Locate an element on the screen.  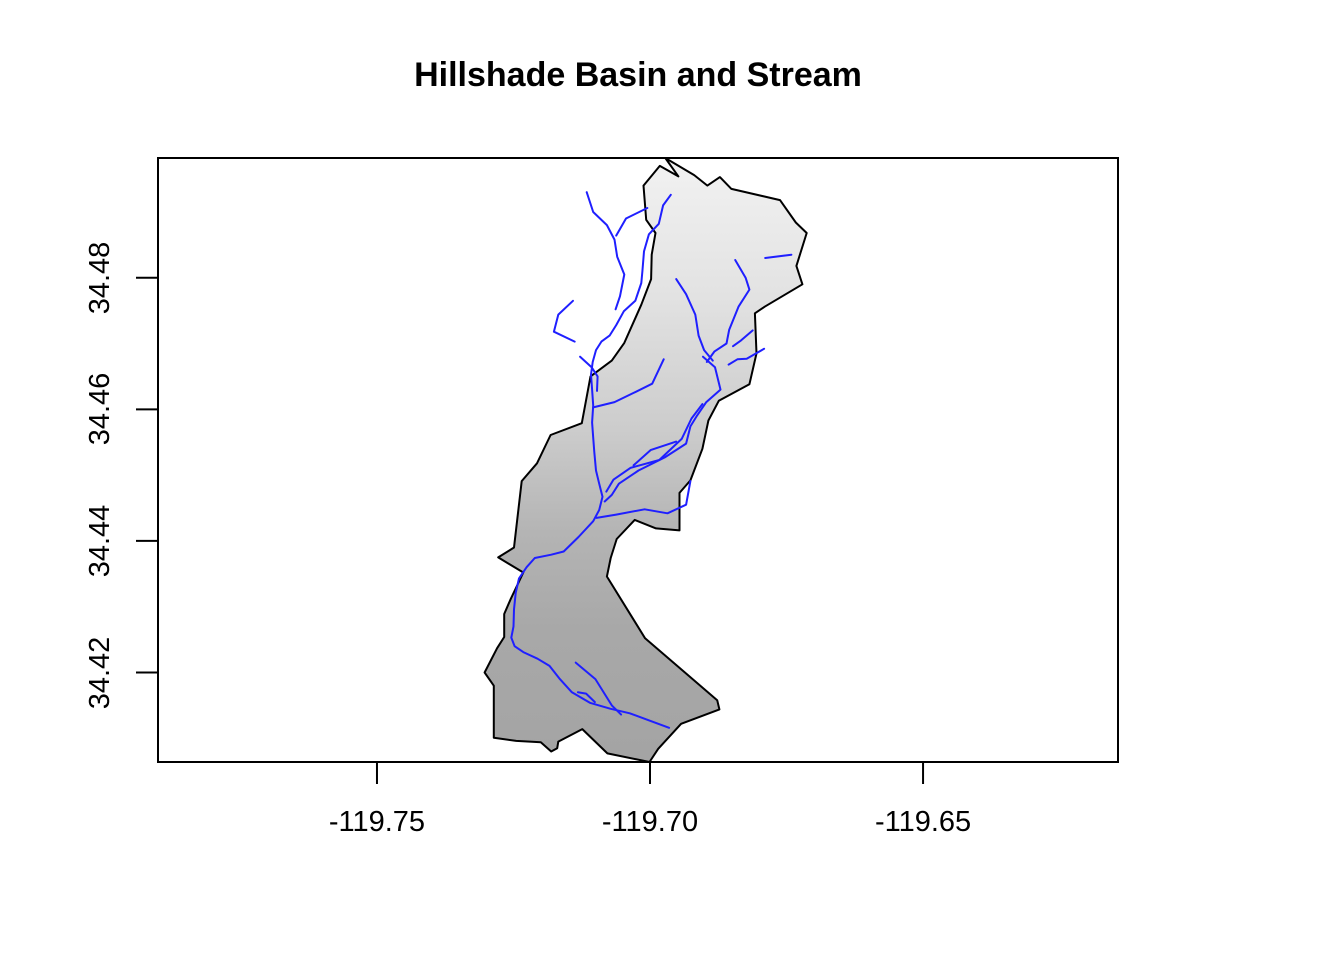
x-tick-label-3: -119.65 is located at coordinates (923, 822).